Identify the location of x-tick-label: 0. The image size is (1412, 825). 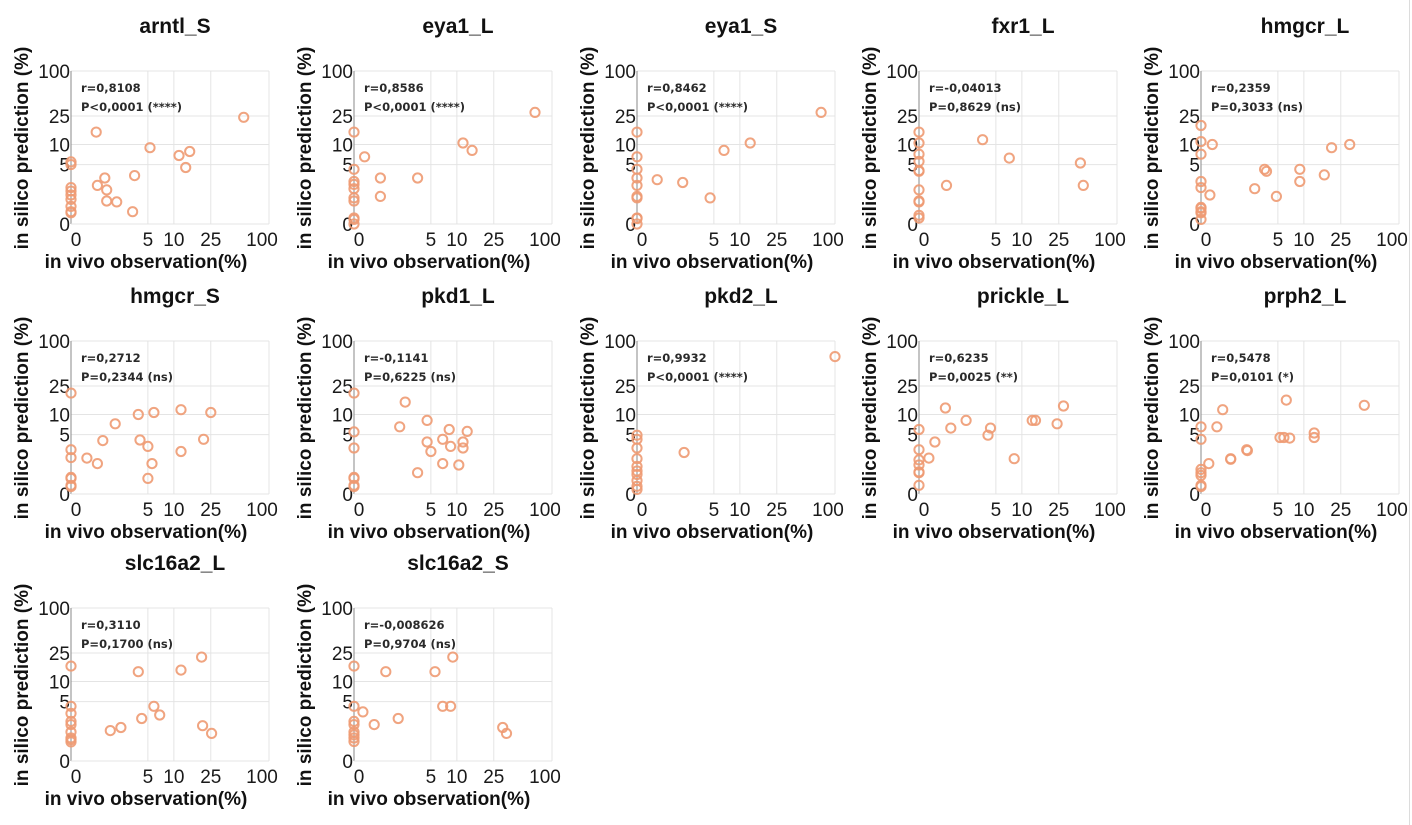
(76, 240).